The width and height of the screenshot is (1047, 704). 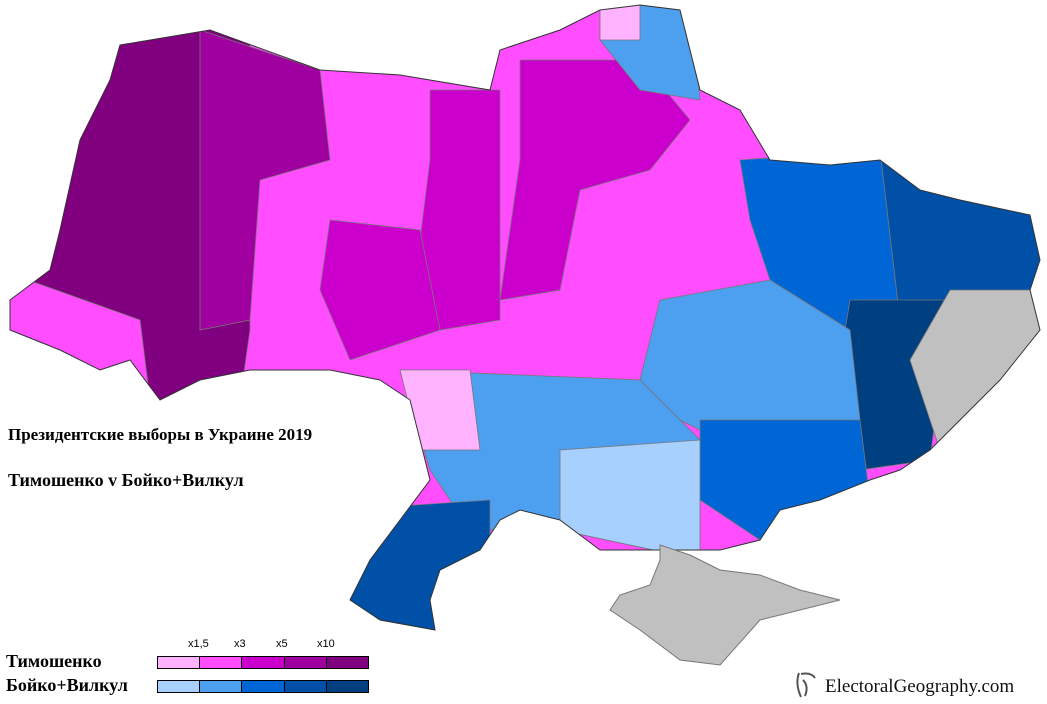 I want to click on map-subtitle: Тимошенко v Бойко+Вилкул, so click(x=126, y=480).